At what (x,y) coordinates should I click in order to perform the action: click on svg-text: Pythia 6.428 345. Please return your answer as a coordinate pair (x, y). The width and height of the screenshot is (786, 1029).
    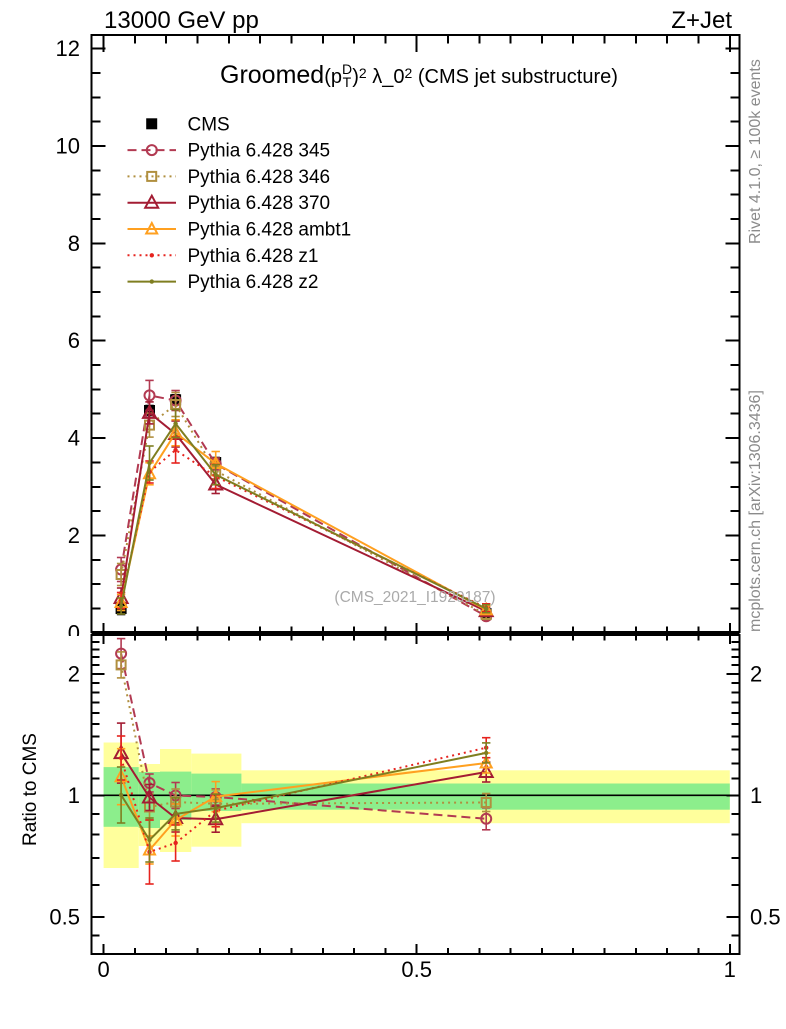
    Looking at the image, I should click on (259, 151).